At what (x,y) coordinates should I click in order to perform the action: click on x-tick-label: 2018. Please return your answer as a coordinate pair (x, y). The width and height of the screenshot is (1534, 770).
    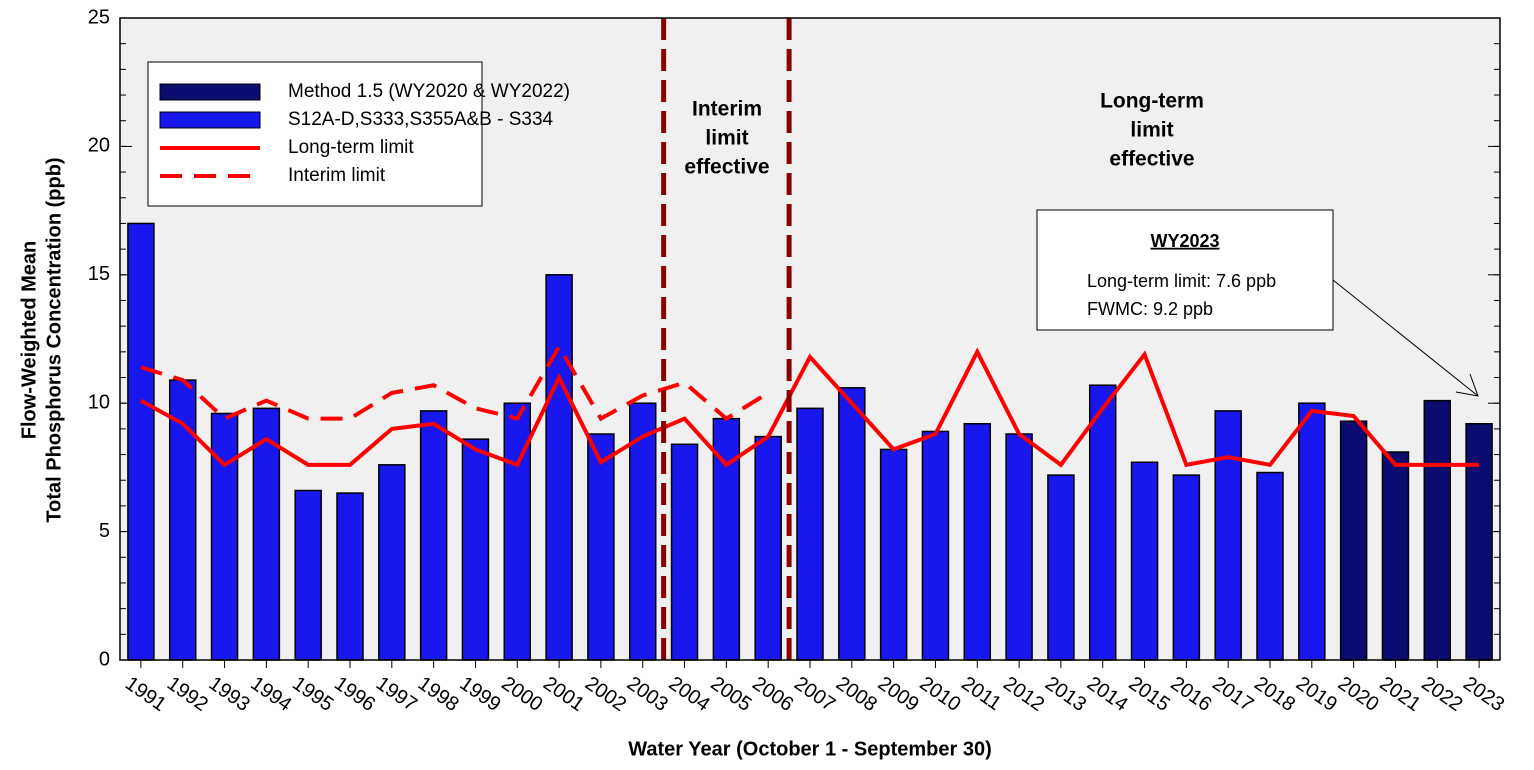
    Looking at the image, I should click on (1274, 694).